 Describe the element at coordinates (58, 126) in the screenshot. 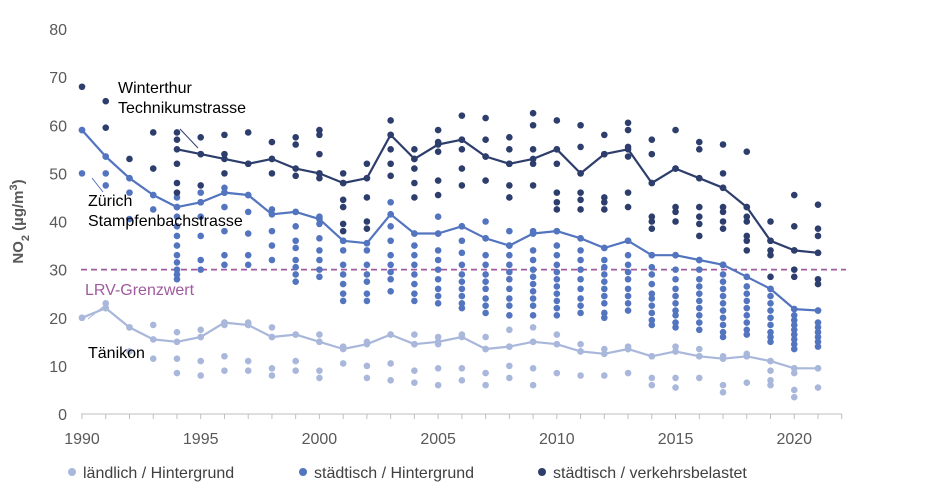

I see `y-tick-label: 60` at that location.